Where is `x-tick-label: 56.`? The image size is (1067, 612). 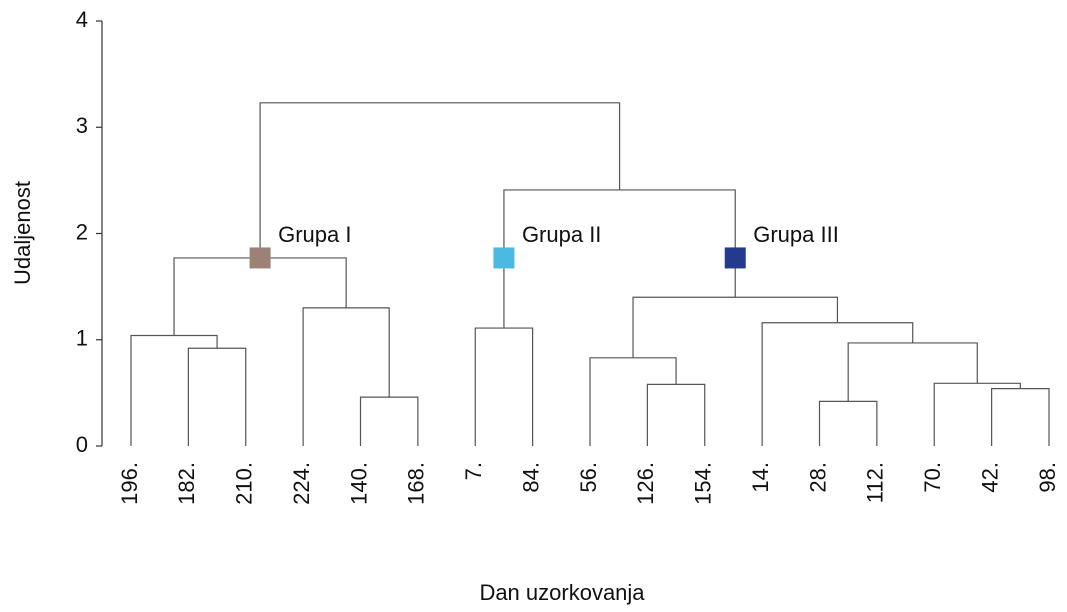
x-tick-label: 56. is located at coordinates (588, 477).